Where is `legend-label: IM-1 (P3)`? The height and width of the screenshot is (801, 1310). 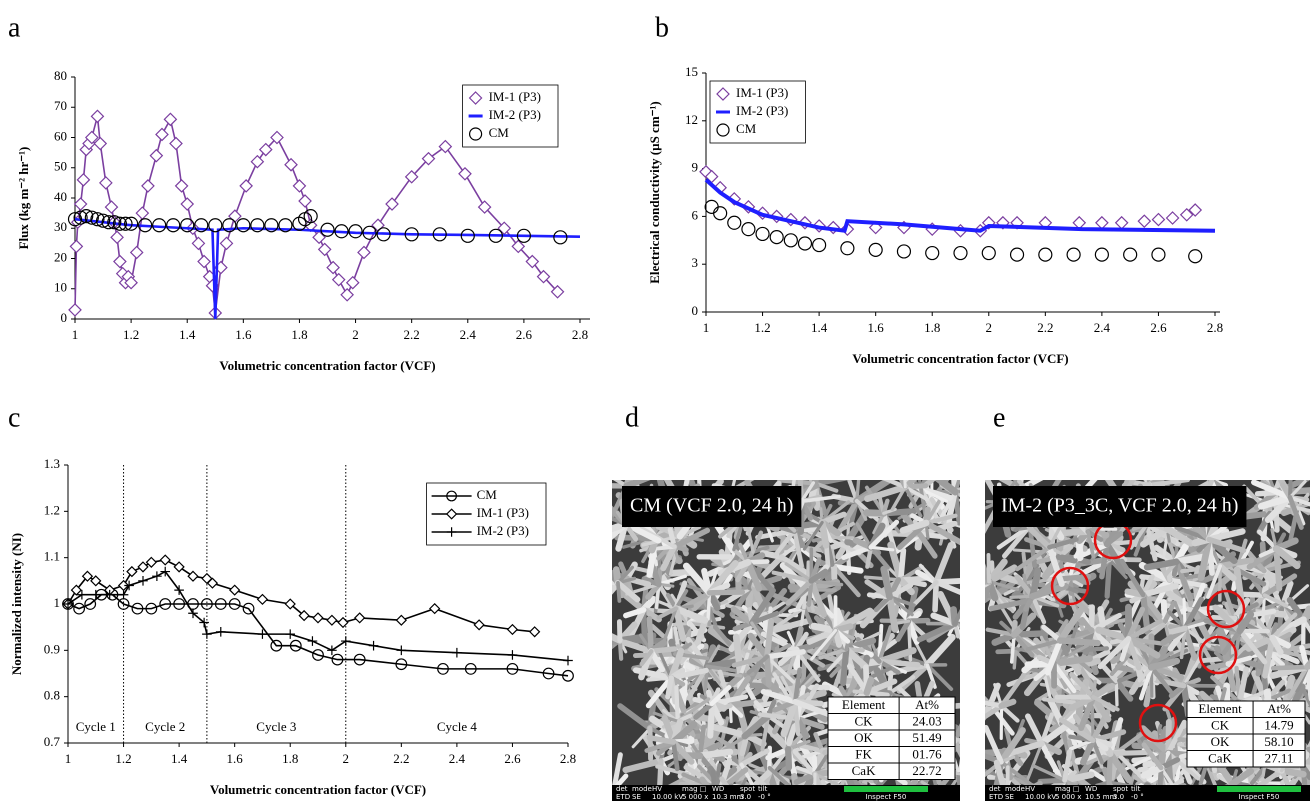
legend-label: IM-1 (P3) is located at coordinates (515, 96).